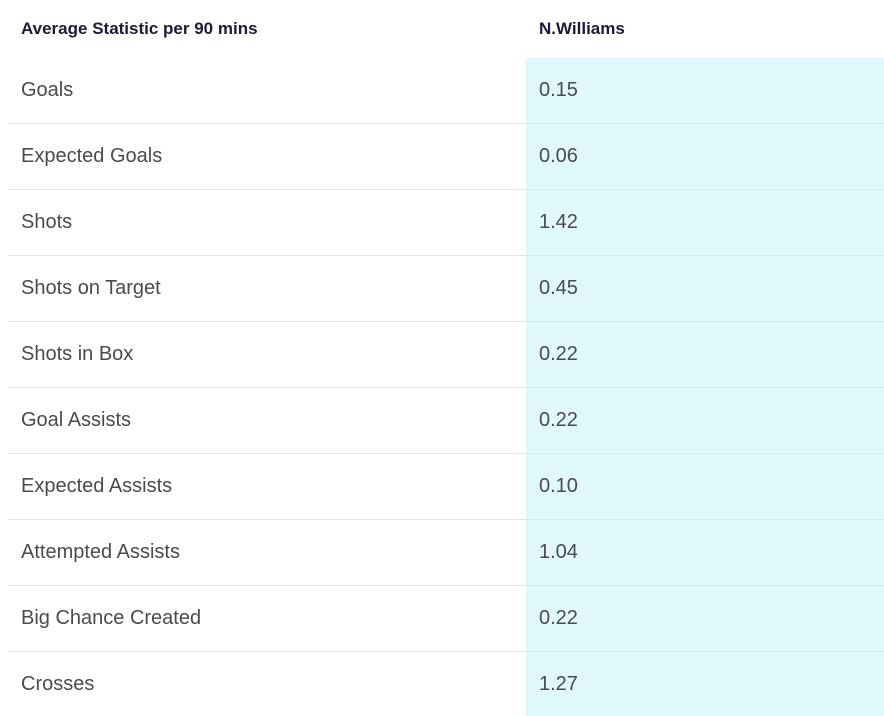 The height and width of the screenshot is (716, 884). I want to click on table-row: Expected Assists 0.10, so click(446, 486).